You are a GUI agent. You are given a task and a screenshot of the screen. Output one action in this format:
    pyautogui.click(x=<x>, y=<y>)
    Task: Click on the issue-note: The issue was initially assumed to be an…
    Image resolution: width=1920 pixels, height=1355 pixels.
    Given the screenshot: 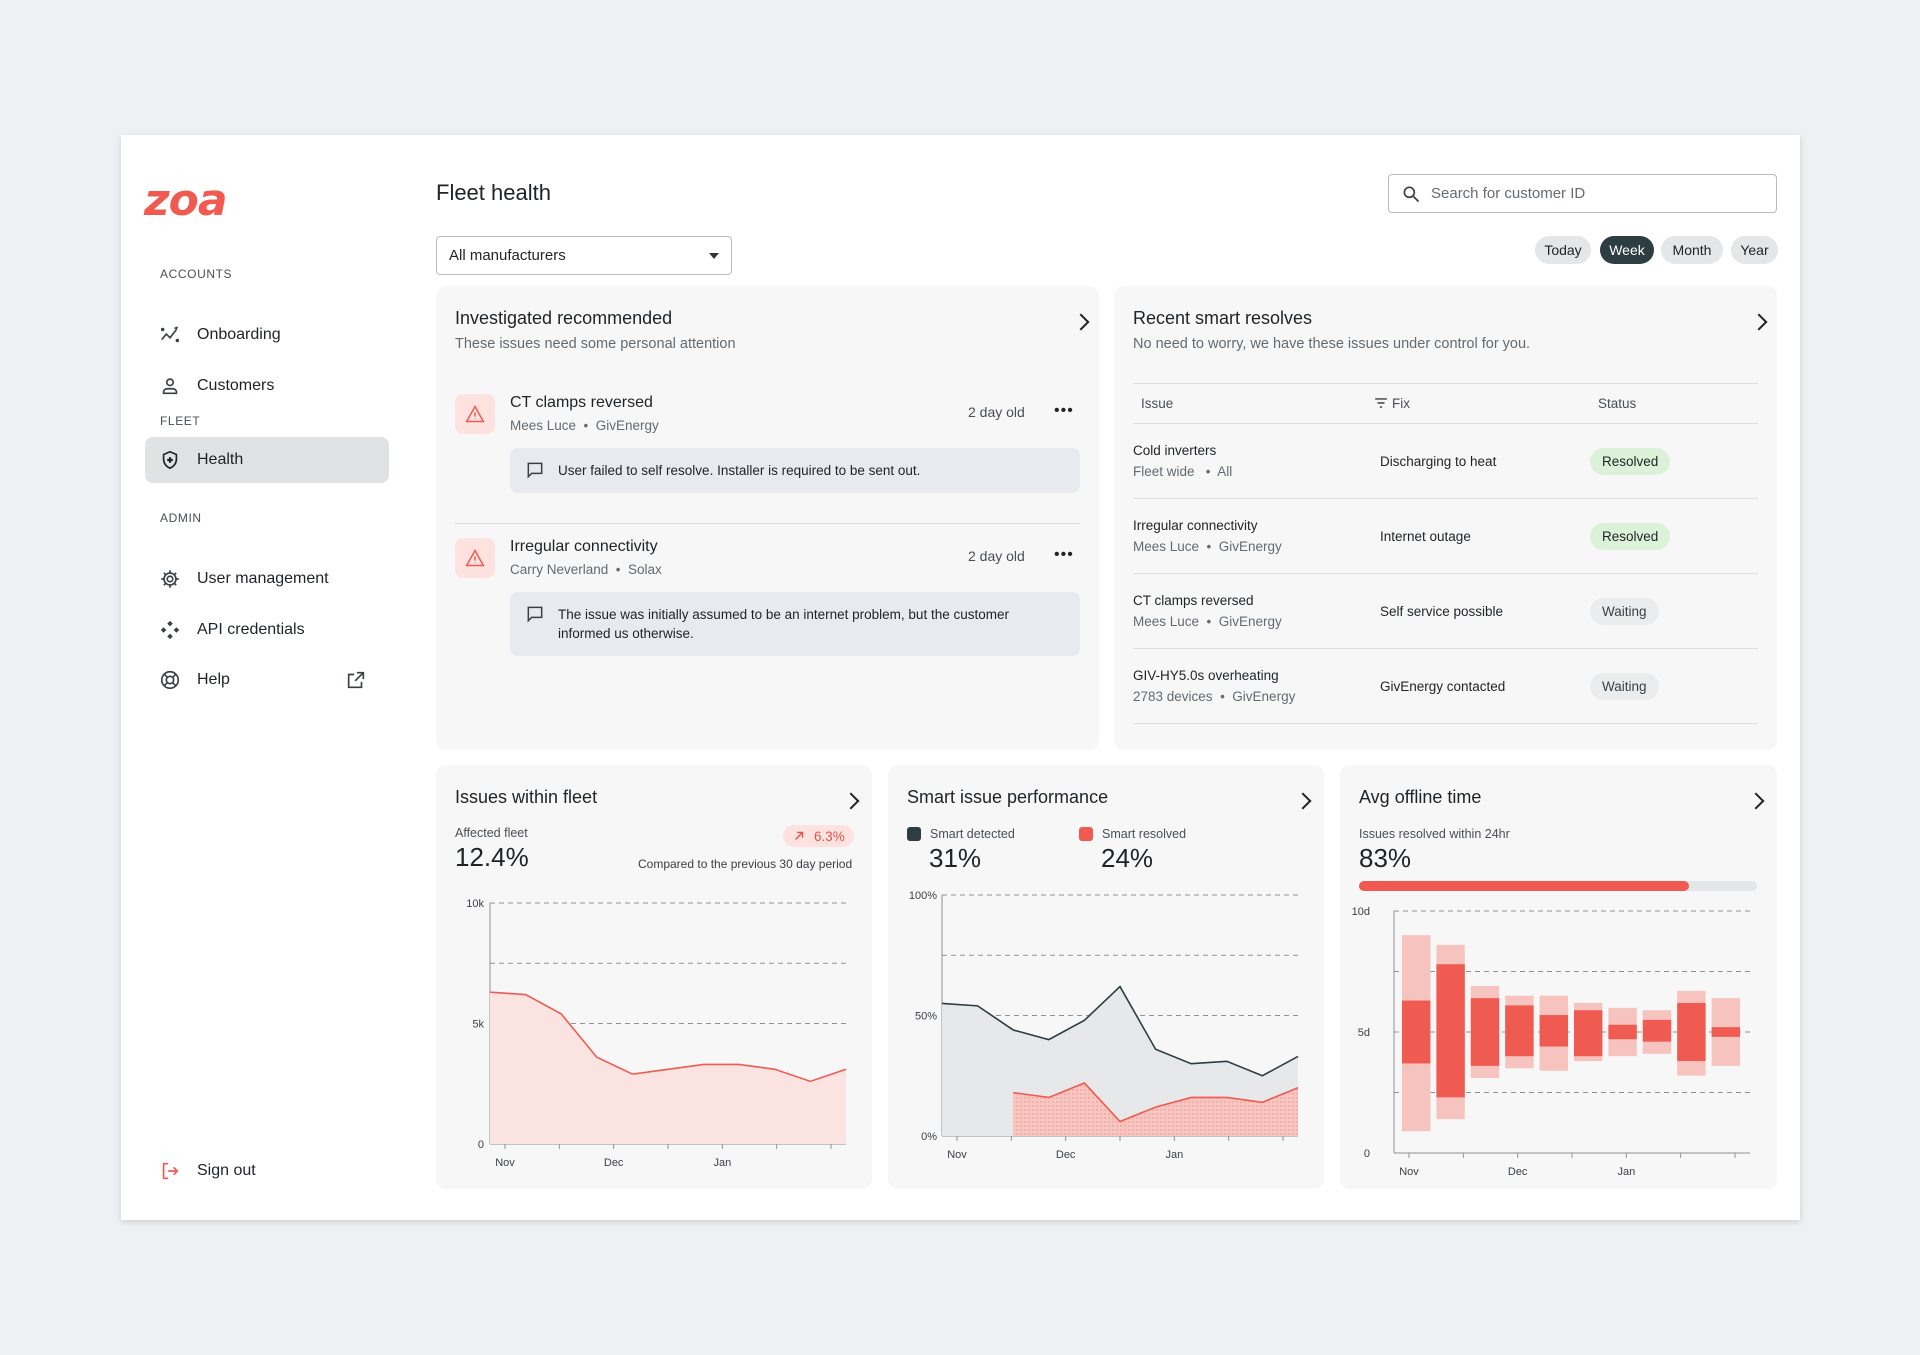 What is the action you would take?
    pyautogui.click(x=795, y=624)
    